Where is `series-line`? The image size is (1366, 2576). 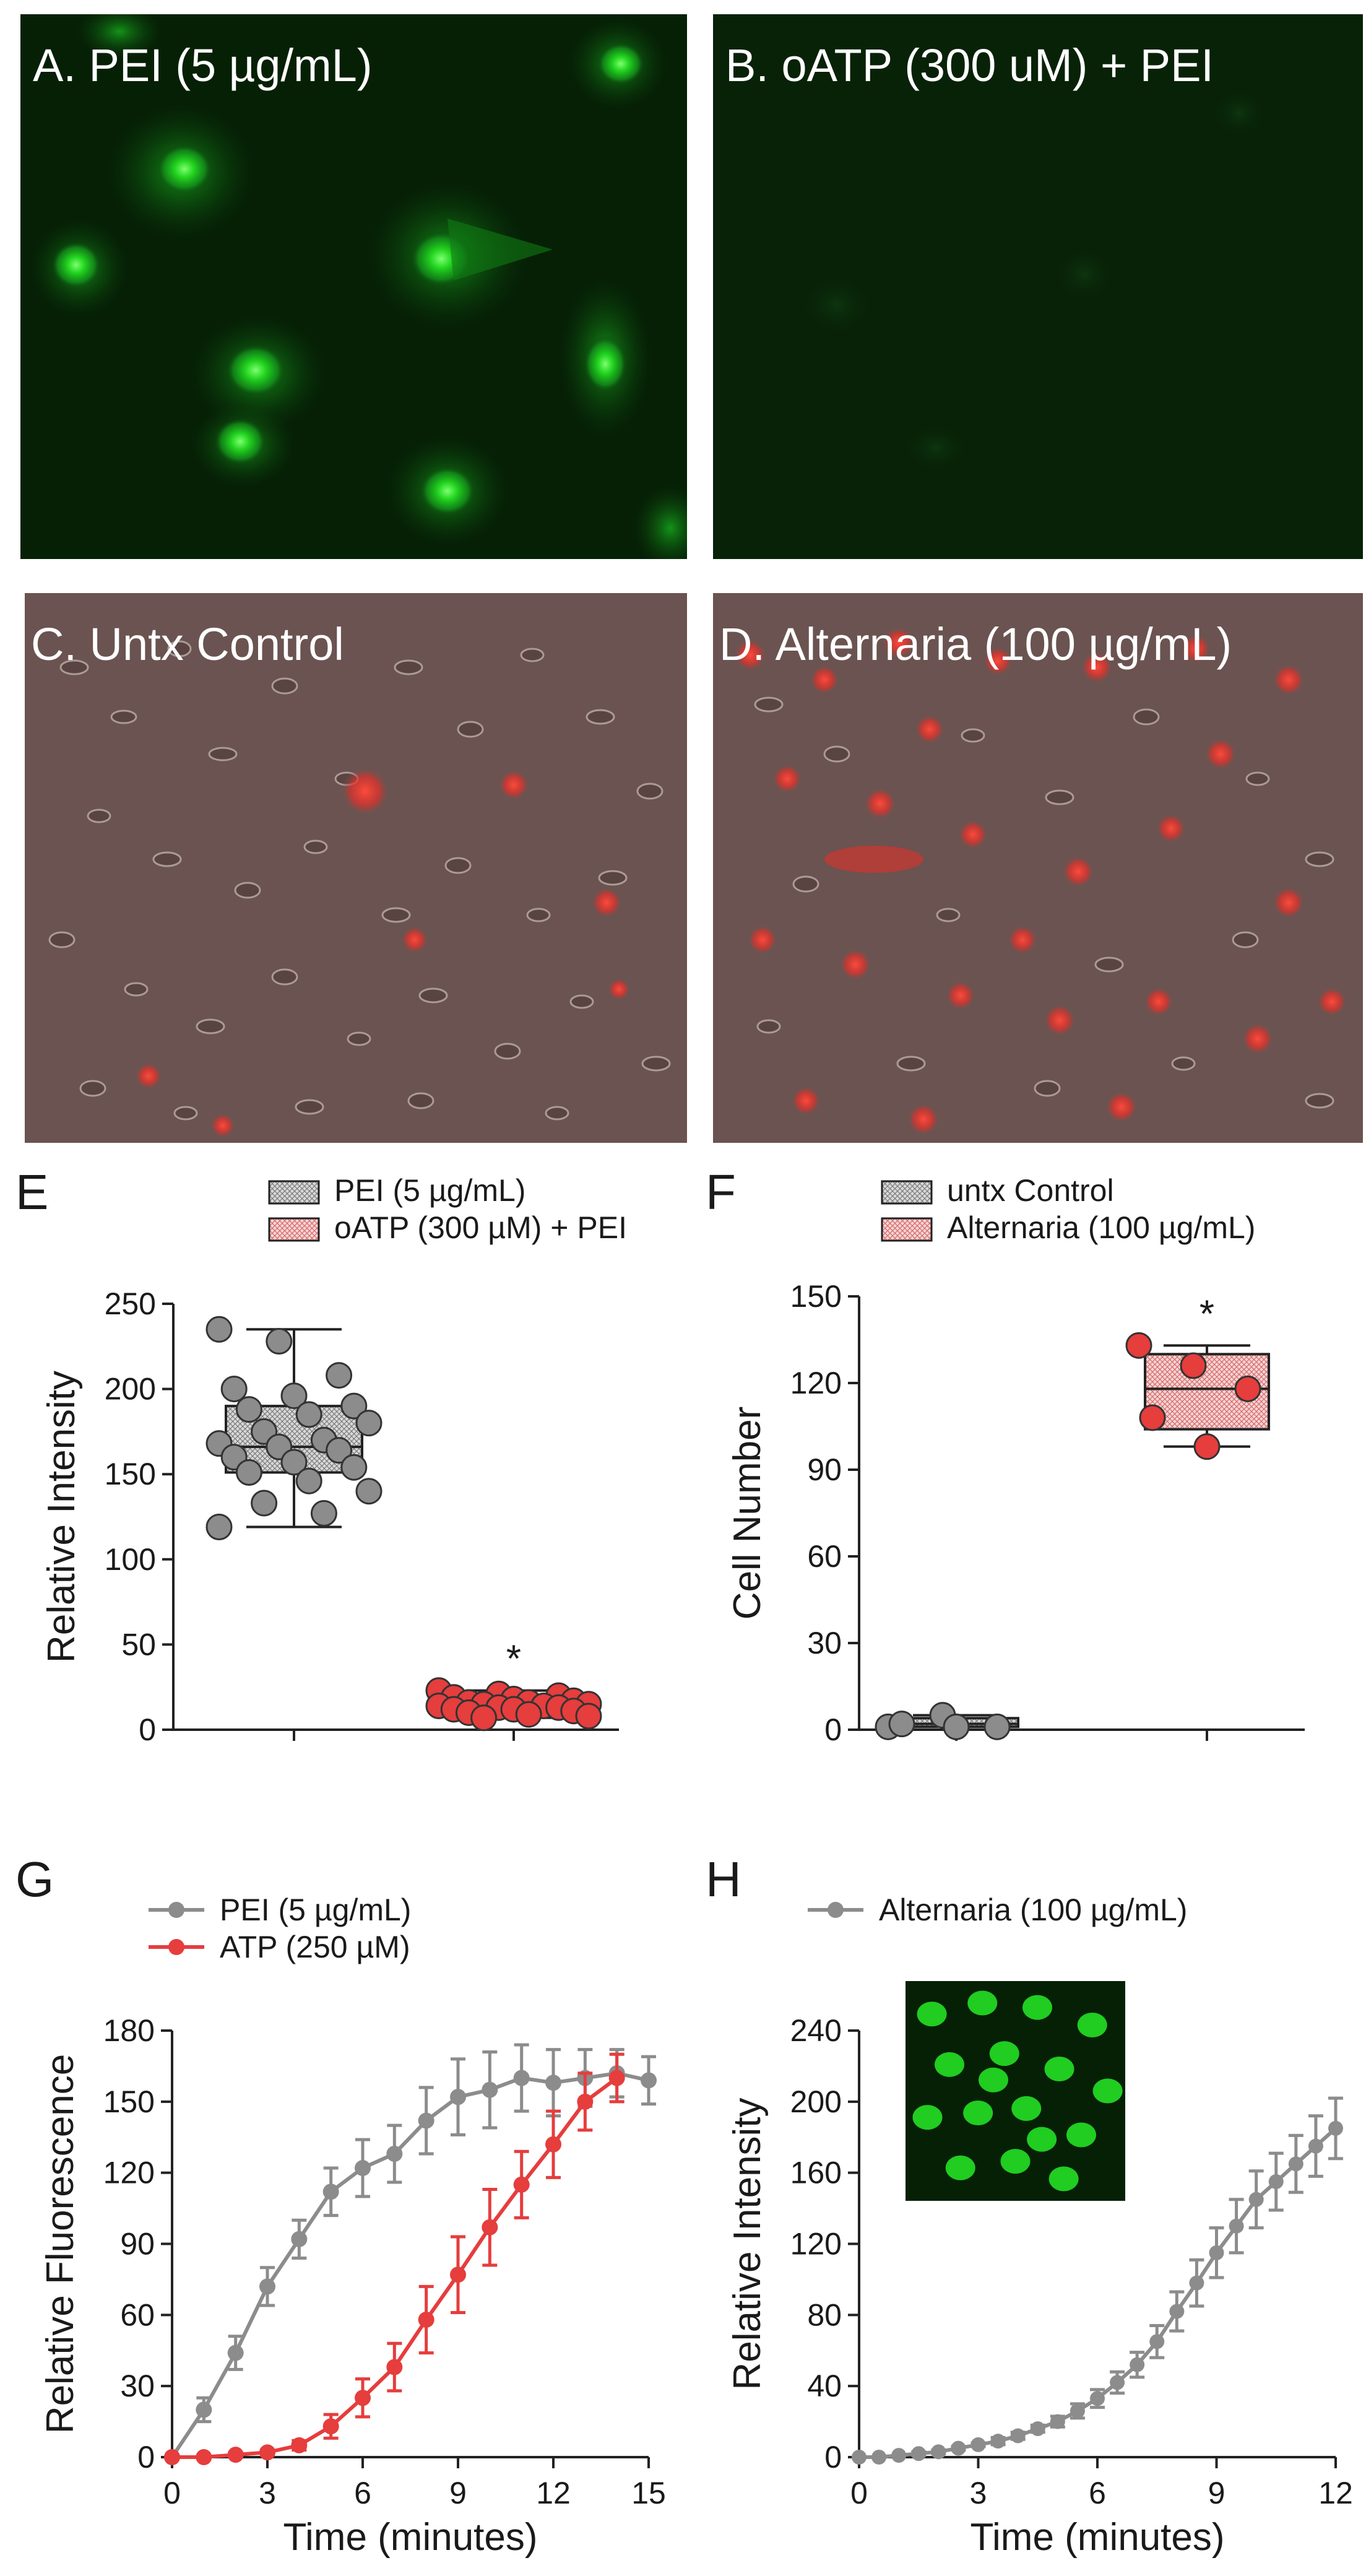 series-line is located at coordinates (409, 2264).